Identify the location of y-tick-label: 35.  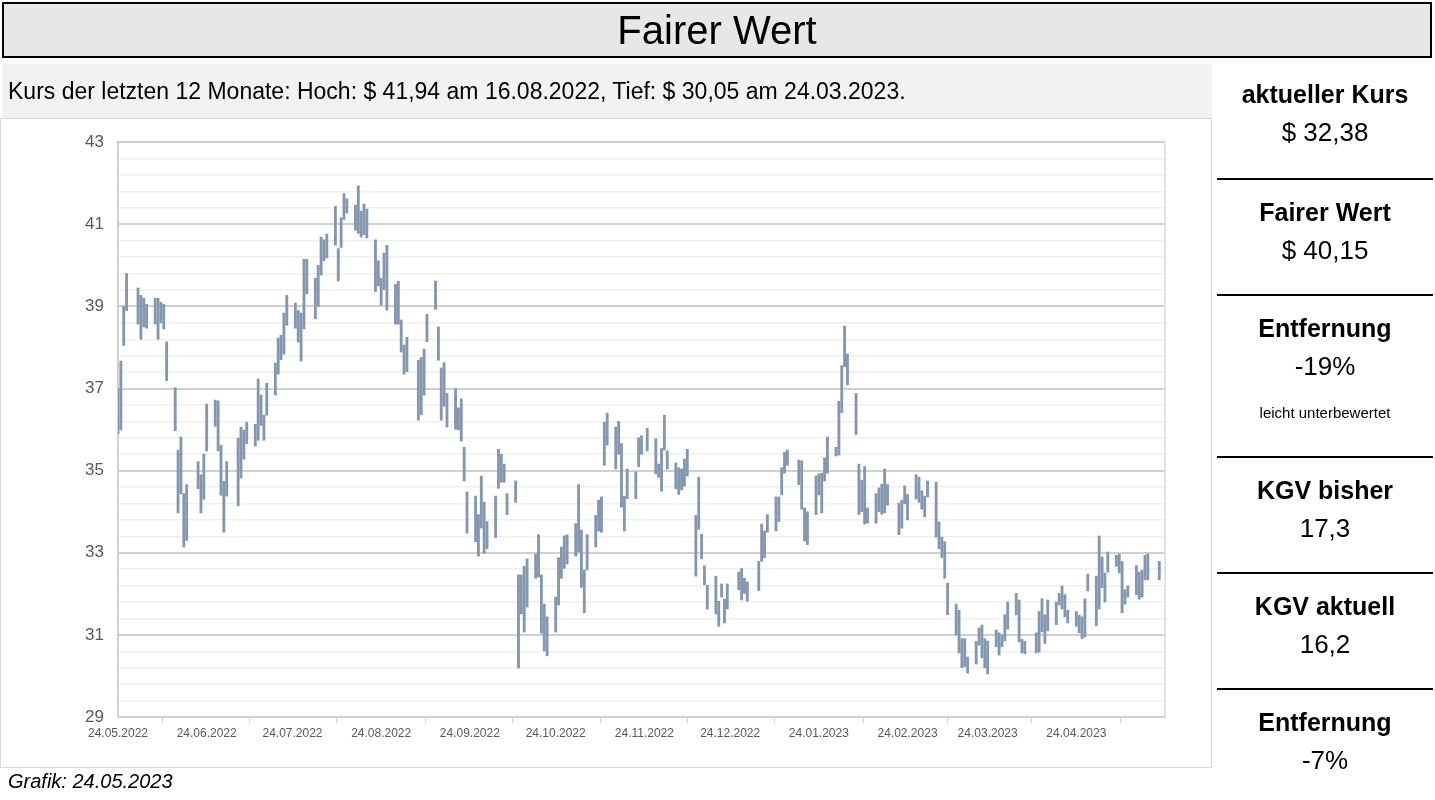
(94, 470).